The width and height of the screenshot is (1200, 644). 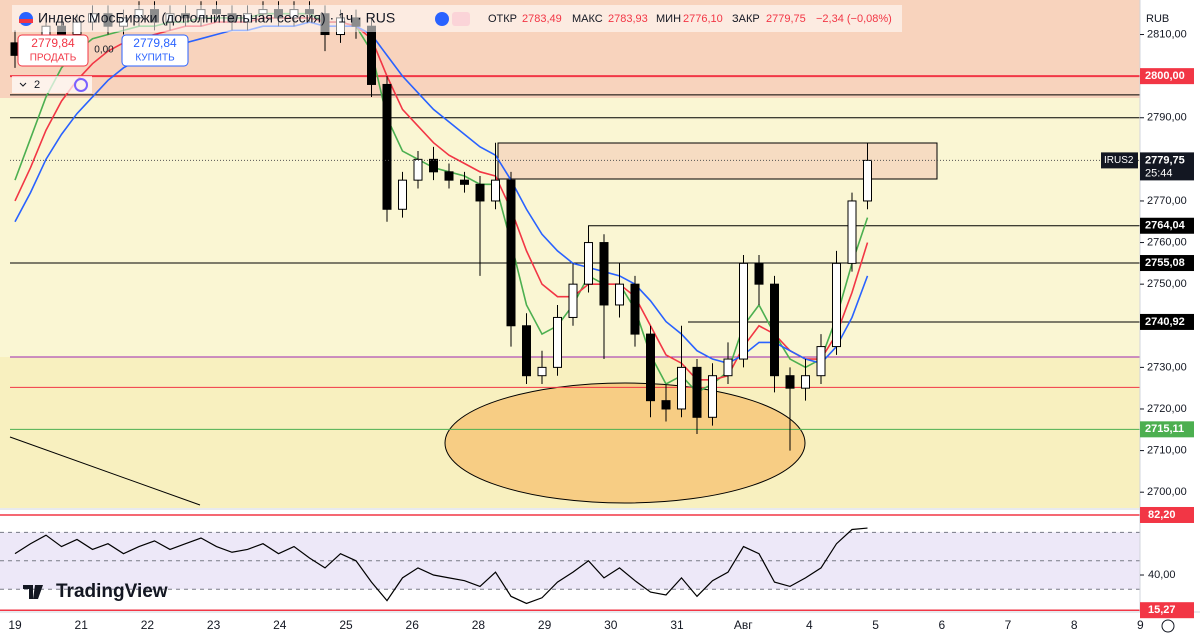 I want to click on x-tick-label: 21, so click(x=82, y=625).